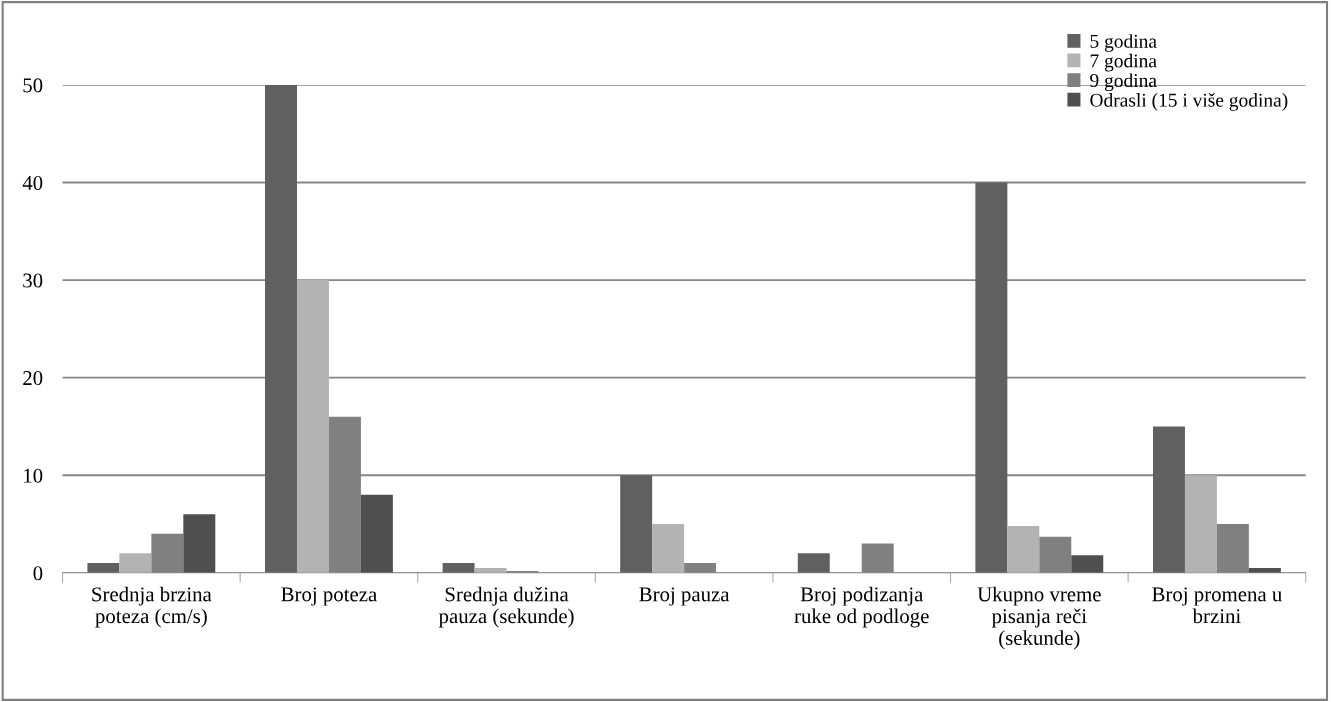 The width and height of the screenshot is (1331, 702). Describe the element at coordinates (1217, 605) in the screenshot. I see `x-tick-label: Broj promena u brzini` at that location.